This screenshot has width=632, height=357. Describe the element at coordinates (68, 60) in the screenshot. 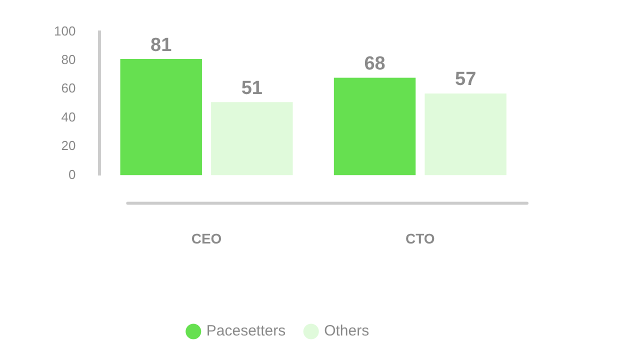

I see `y-tick-label: 80` at that location.